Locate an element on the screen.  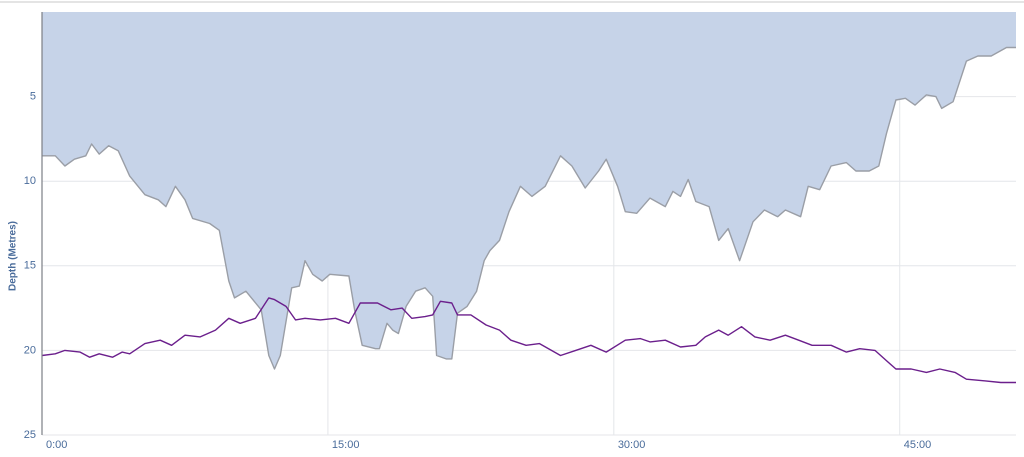
x-tick-label: 30:00 is located at coordinates (632, 445).